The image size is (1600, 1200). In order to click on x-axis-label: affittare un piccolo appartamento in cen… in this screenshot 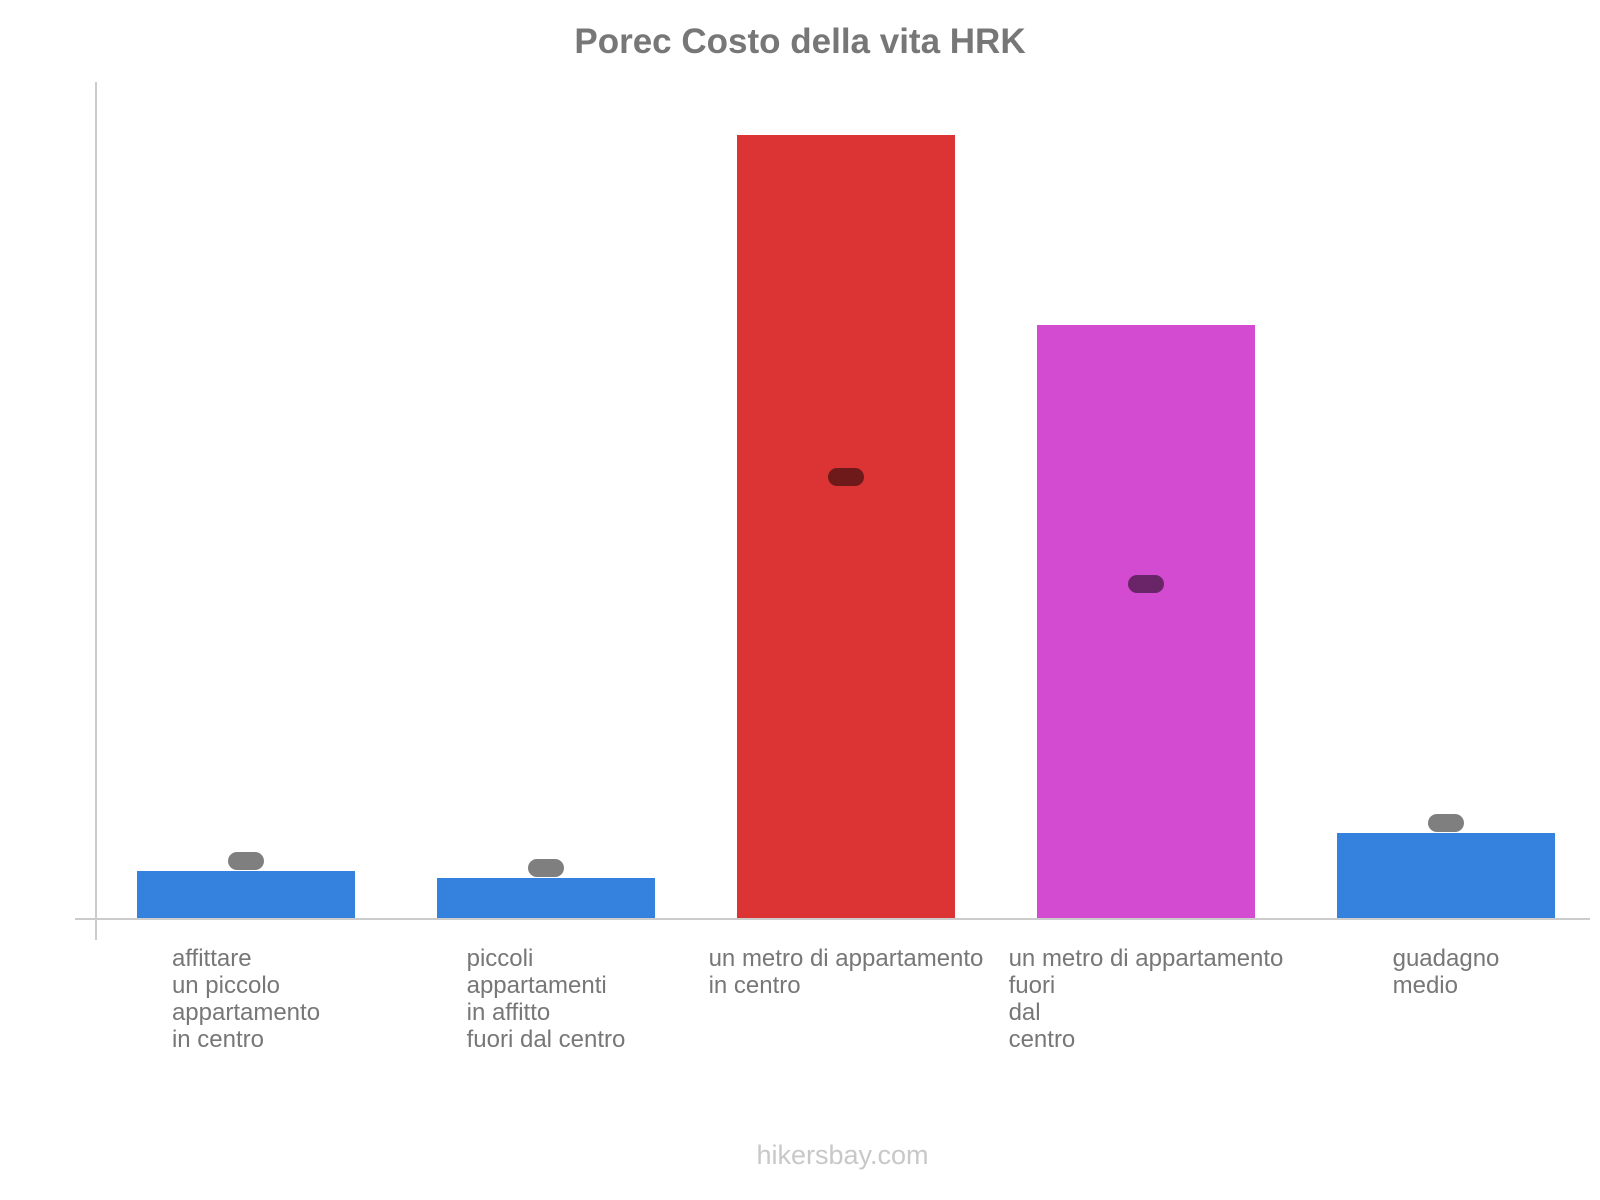, I will do `click(246, 999)`.